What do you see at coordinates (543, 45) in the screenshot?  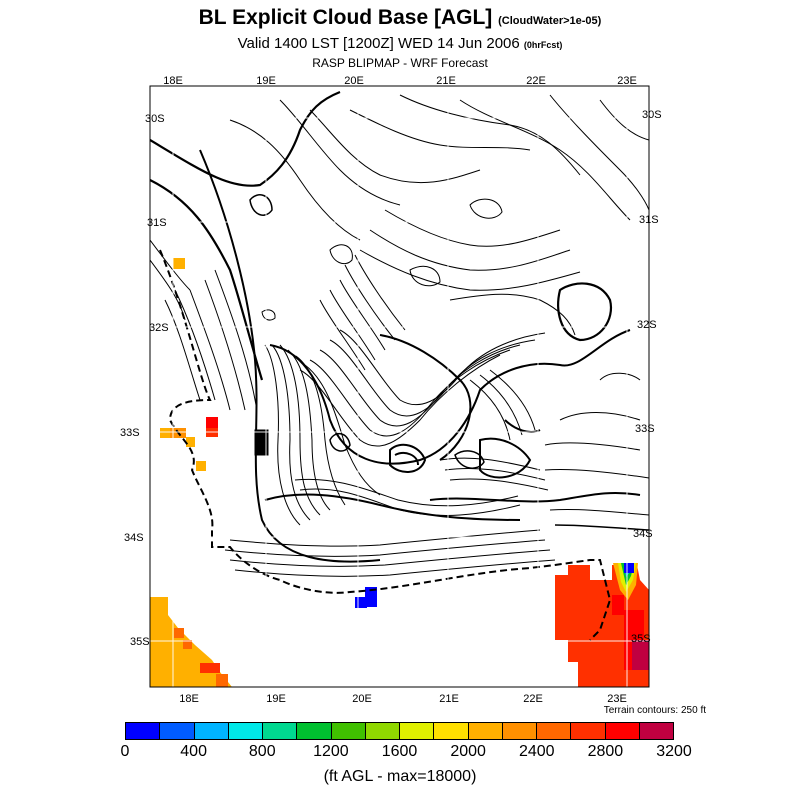 I see `forecast-hour-note: (0hrFcst)` at bounding box center [543, 45].